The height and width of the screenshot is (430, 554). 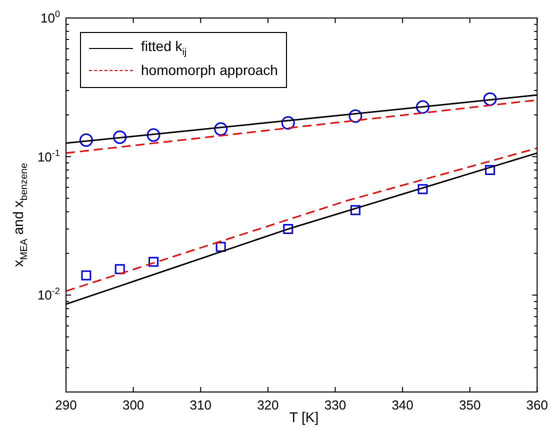 What do you see at coordinates (201, 404) in the screenshot?
I see `x-tick-label: 310` at bounding box center [201, 404].